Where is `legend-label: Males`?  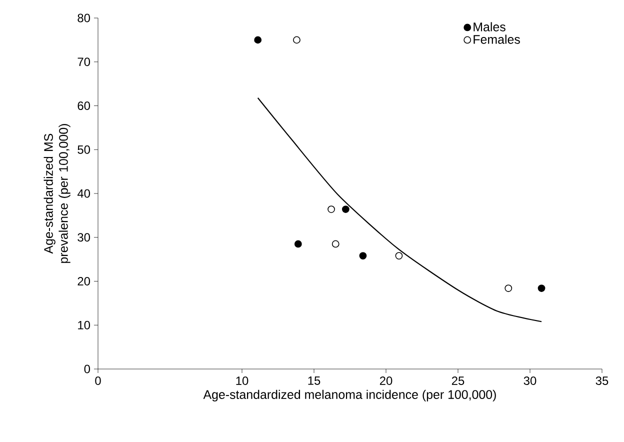 legend-label: Males is located at coordinates (490, 27).